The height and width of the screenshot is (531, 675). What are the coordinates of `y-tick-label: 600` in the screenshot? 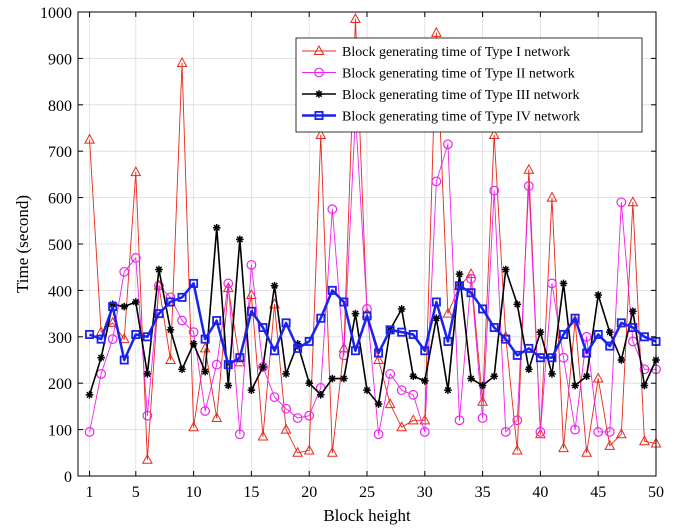 It's located at (60, 199).